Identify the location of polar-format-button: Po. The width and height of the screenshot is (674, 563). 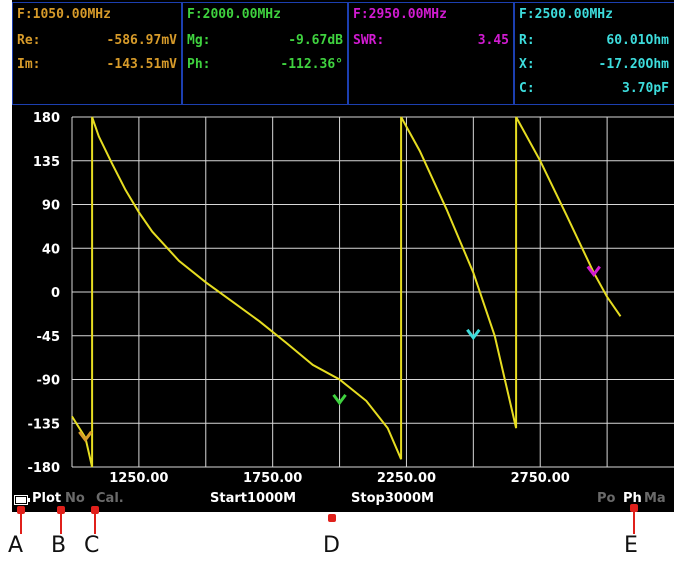
(606, 498).